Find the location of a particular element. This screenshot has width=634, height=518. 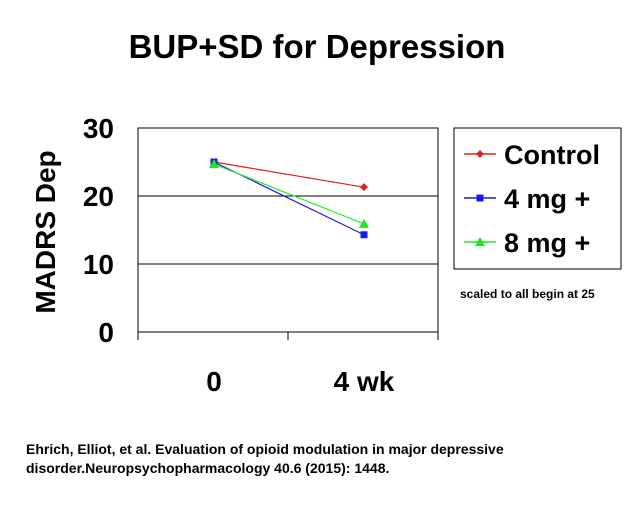

y-tick-label: 30 is located at coordinates (98, 128).